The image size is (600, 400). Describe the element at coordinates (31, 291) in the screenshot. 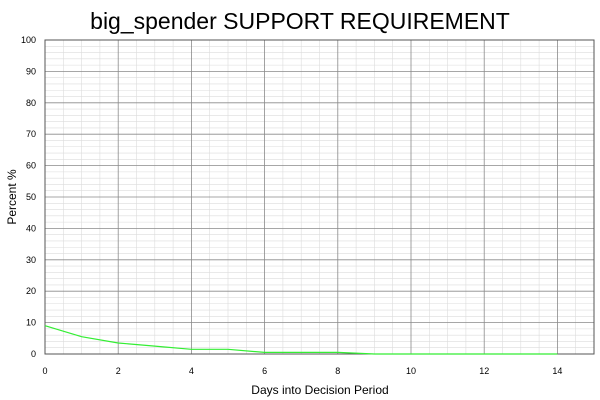

I see `y-tick-label: 20` at that location.